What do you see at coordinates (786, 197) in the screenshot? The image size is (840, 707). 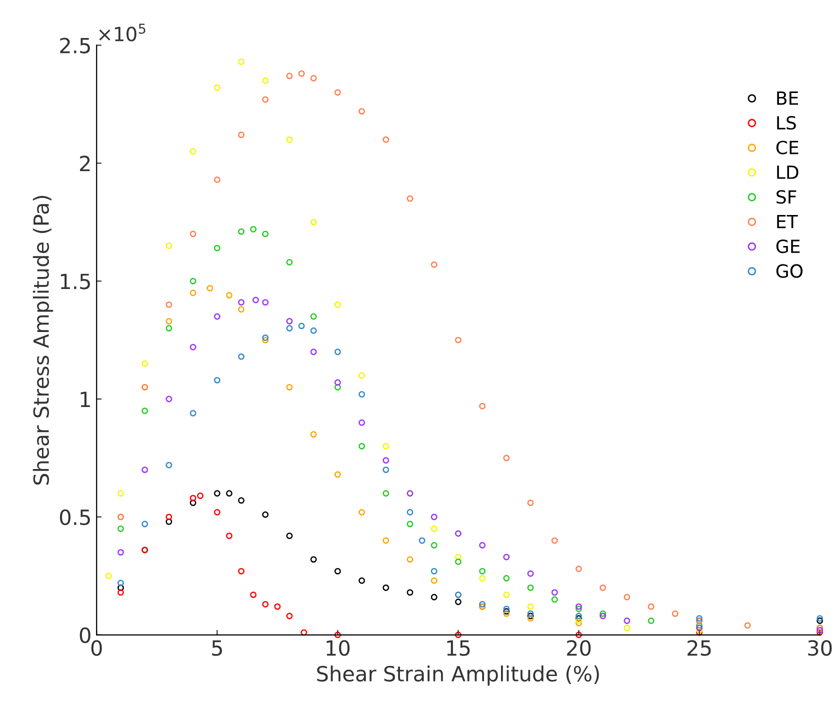 I see `legend-label: SF` at bounding box center [786, 197].